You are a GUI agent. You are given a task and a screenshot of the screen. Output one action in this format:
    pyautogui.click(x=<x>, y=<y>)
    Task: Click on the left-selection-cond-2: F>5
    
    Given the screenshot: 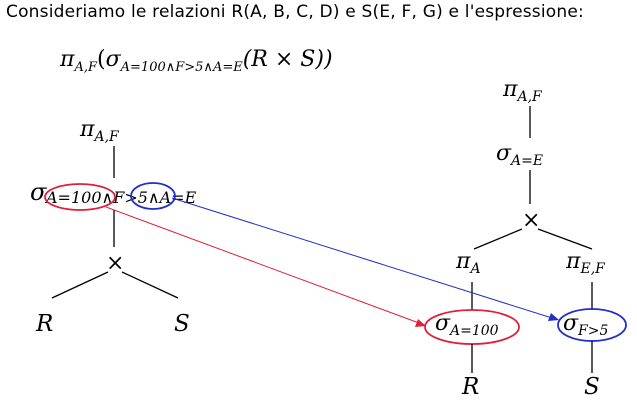 What is the action you would take?
    pyautogui.click(x=130, y=197)
    